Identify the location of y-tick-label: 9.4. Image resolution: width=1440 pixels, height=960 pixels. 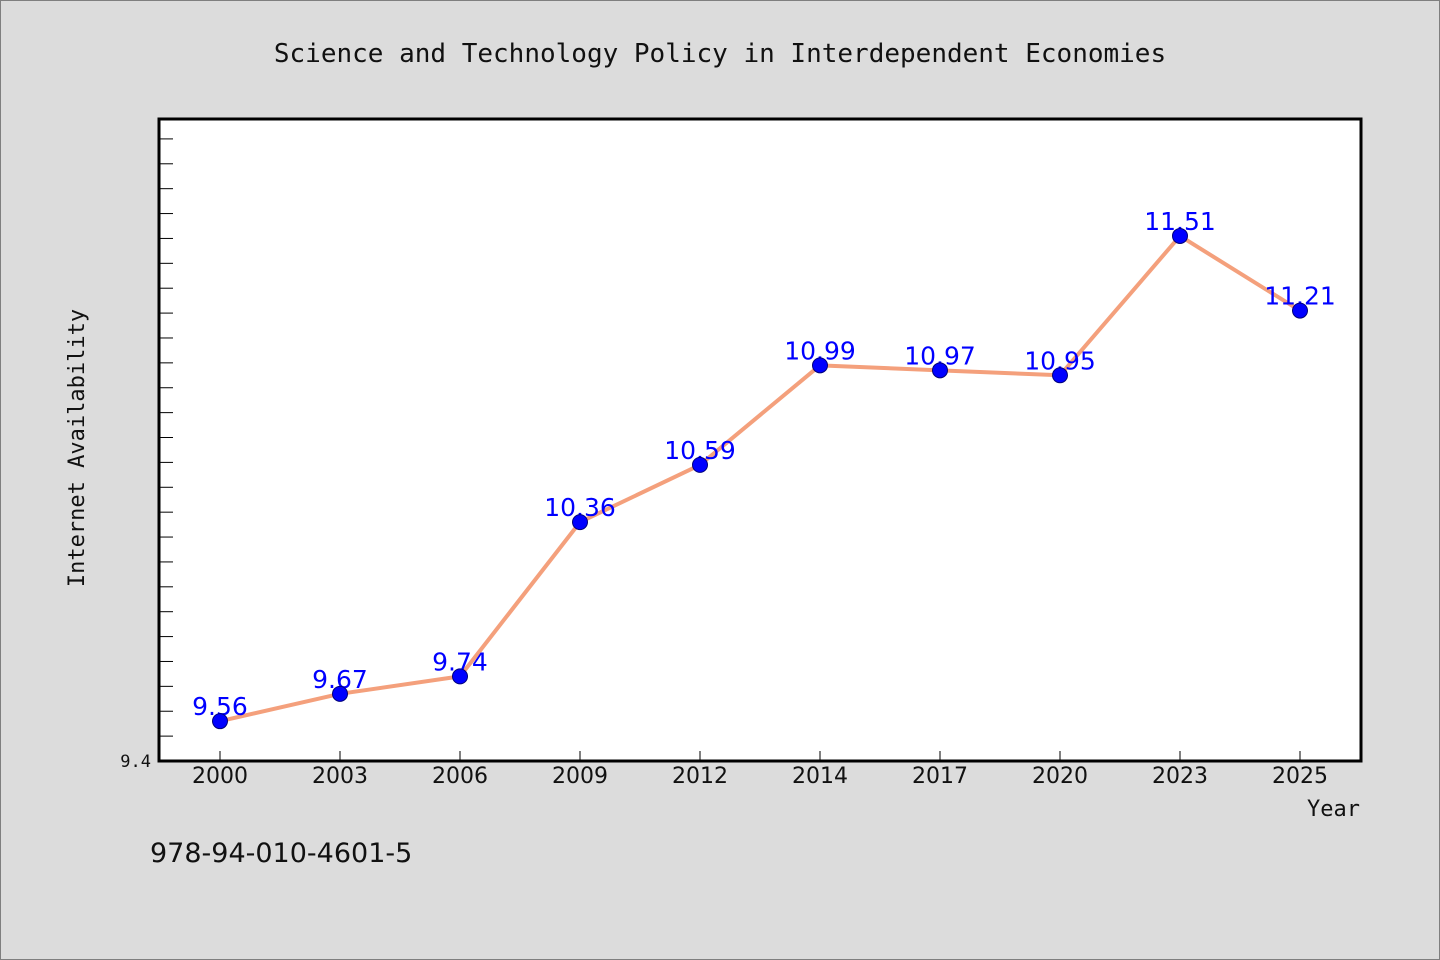
(135, 762).